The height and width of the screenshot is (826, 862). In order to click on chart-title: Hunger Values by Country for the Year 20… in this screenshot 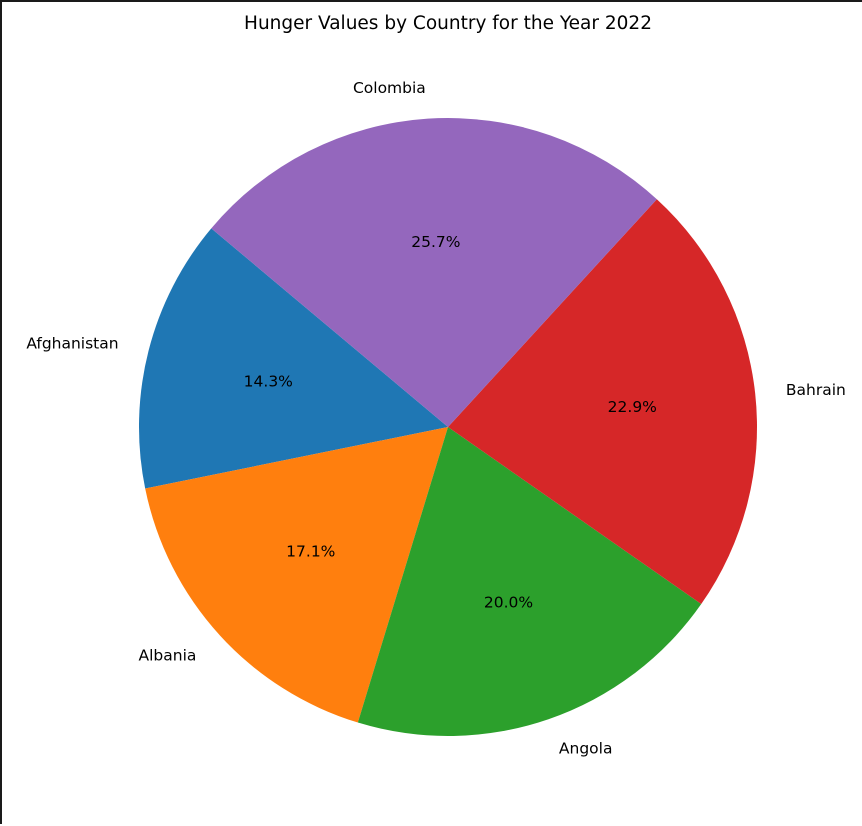, I will do `click(448, 23)`.